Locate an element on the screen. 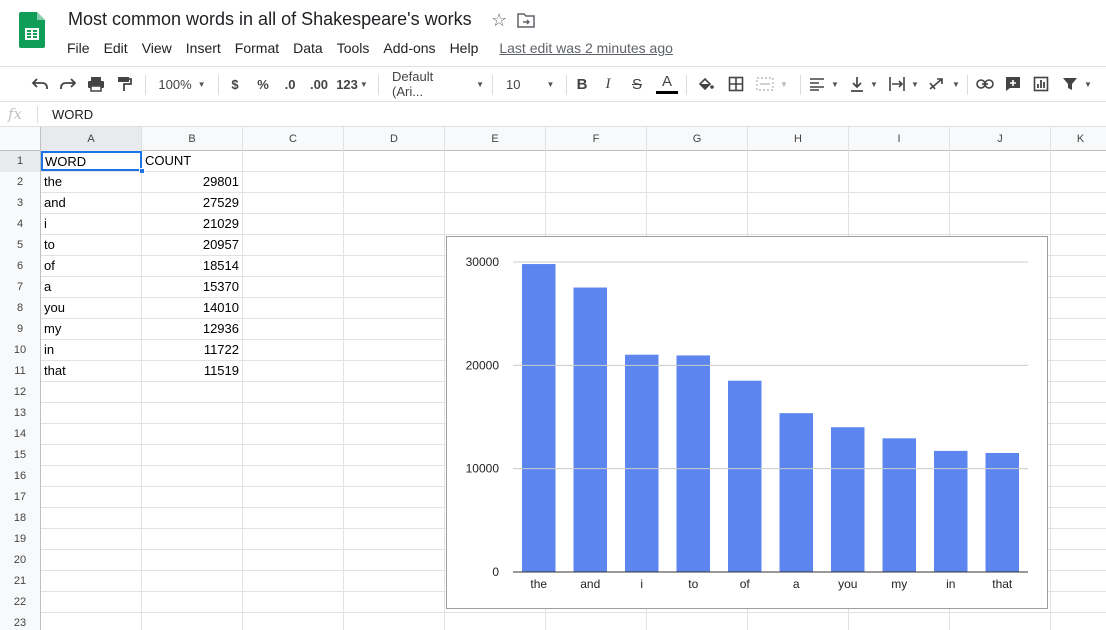 Image resolution: width=1106 pixels, height=630 pixels. menu-file: File is located at coordinates (78, 48).